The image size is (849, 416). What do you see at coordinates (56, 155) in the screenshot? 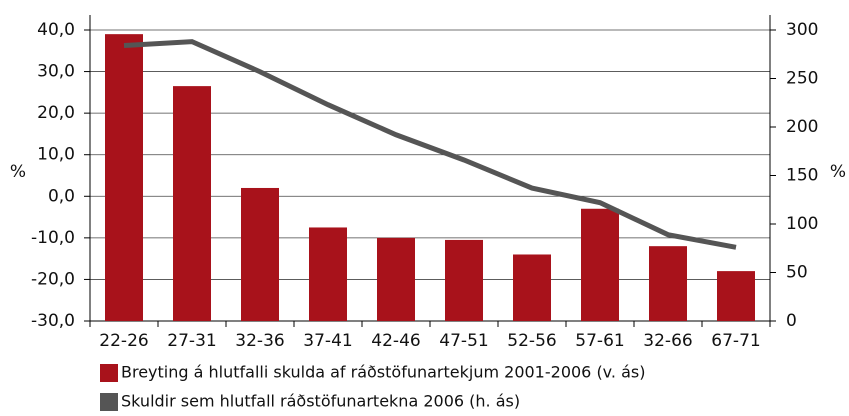
I see `y-tick-label: 10,0` at bounding box center [56, 155].